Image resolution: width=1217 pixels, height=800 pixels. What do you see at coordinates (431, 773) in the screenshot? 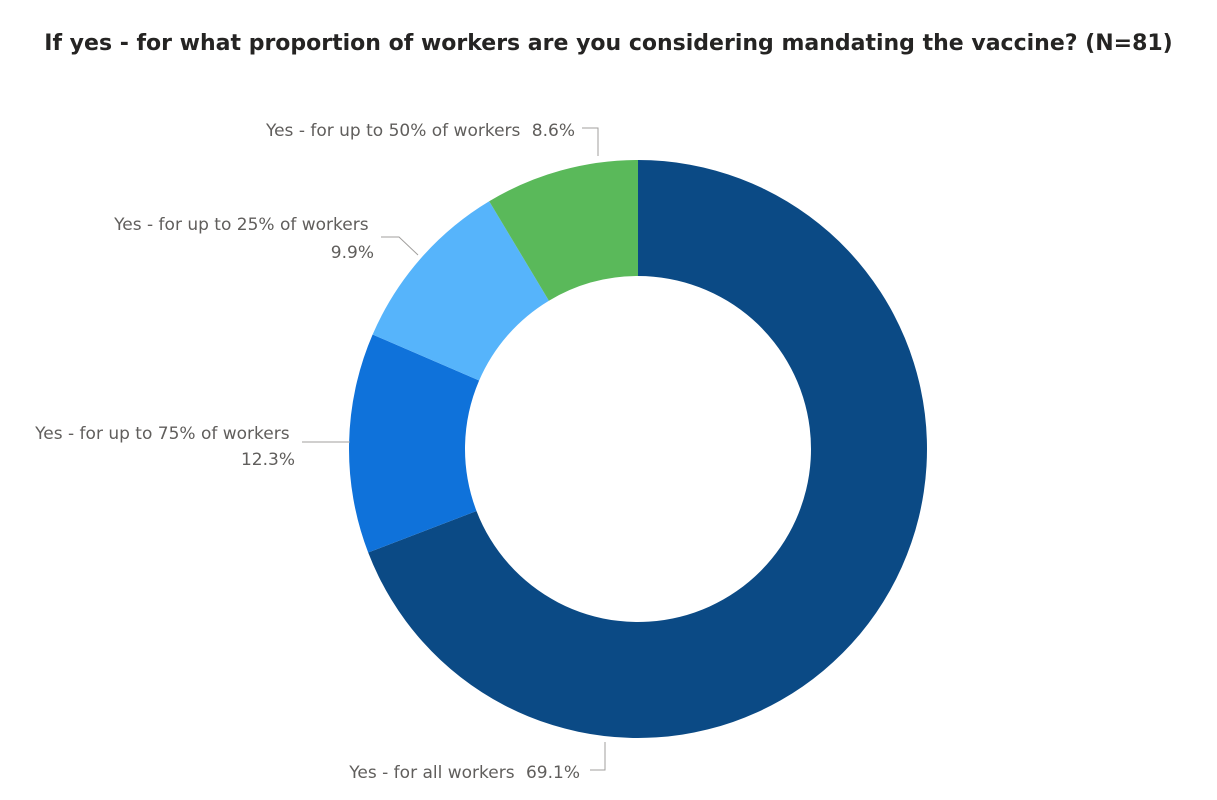
I see `slice-label-name: Yes - for all workers` at bounding box center [431, 773].